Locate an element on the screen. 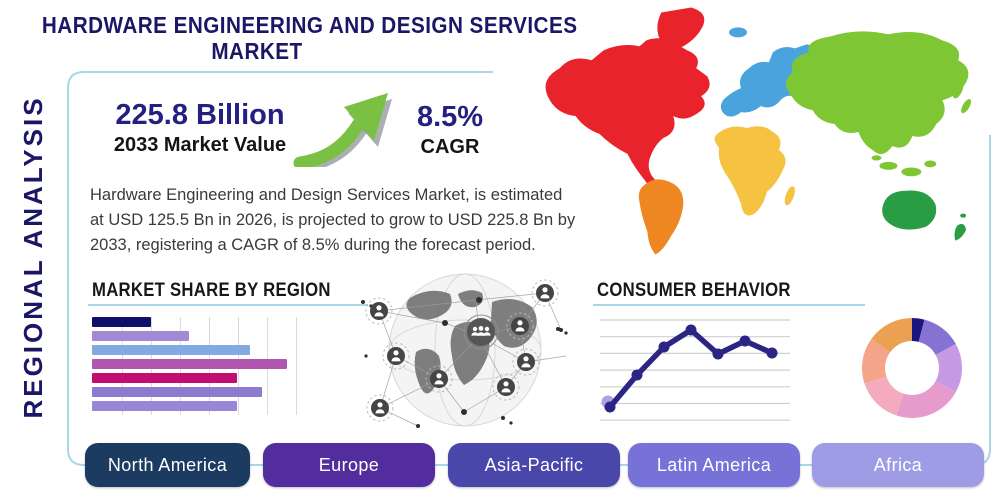 This screenshot has height=500, width=1000. donut-chart is located at coordinates (912, 368).